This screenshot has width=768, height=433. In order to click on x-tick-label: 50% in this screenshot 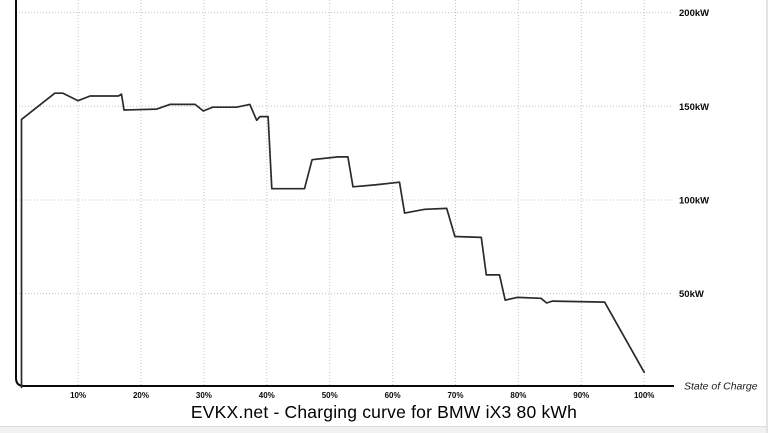, I will do `click(330, 395)`.